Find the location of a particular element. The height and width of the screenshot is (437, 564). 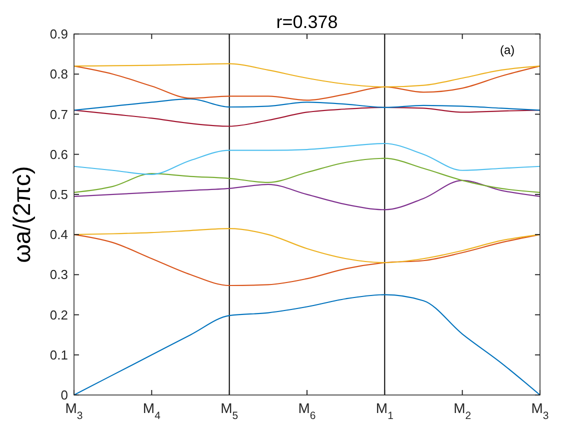

x-tick-label: M$_{4}$ is located at coordinates (151, 411).